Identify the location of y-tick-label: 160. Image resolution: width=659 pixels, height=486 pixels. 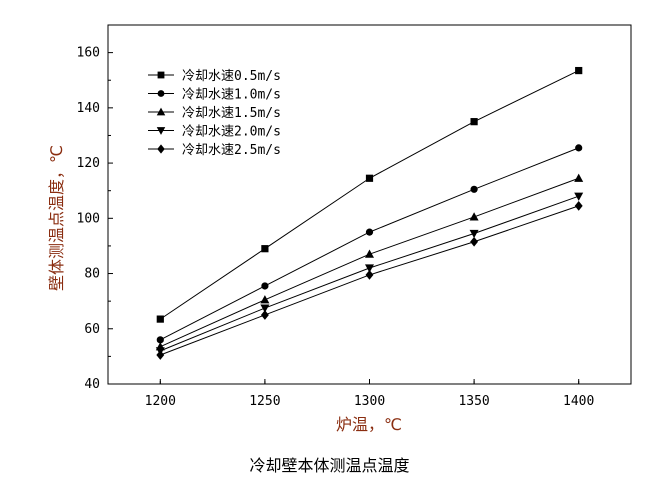
(88, 53).